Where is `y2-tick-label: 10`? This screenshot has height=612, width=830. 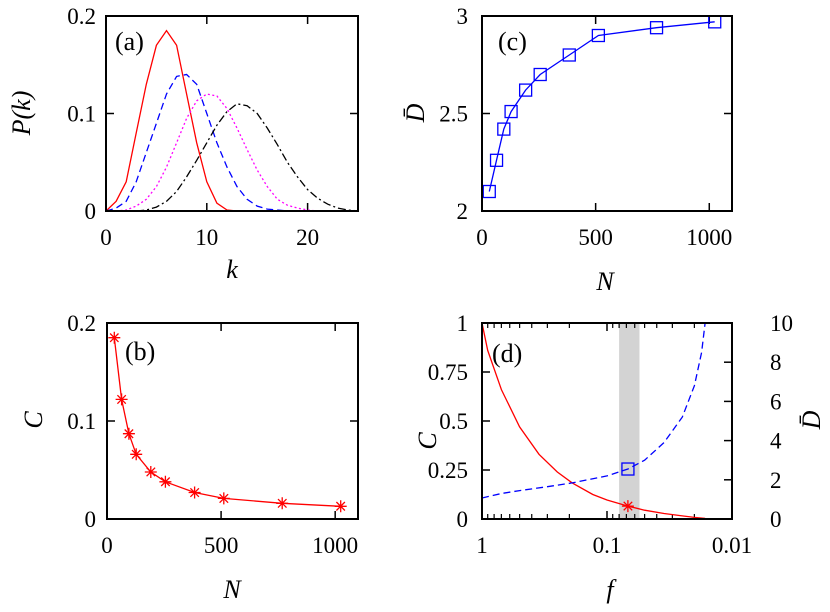
y2-tick-label: 10 is located at coordinates (781, 323).